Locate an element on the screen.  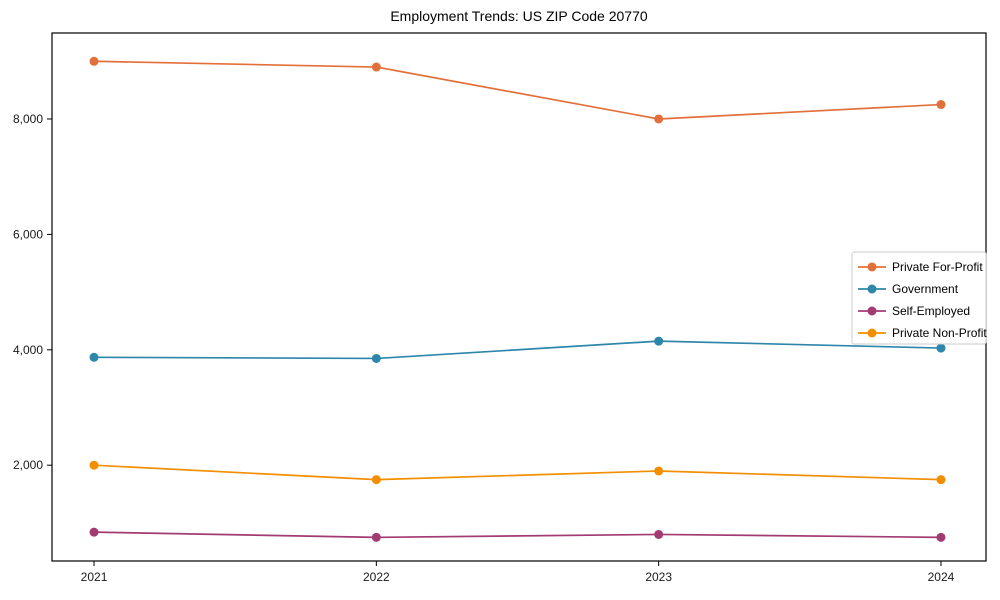
legend-item-label: Private For-Profit is located at coordinates (937, 267).